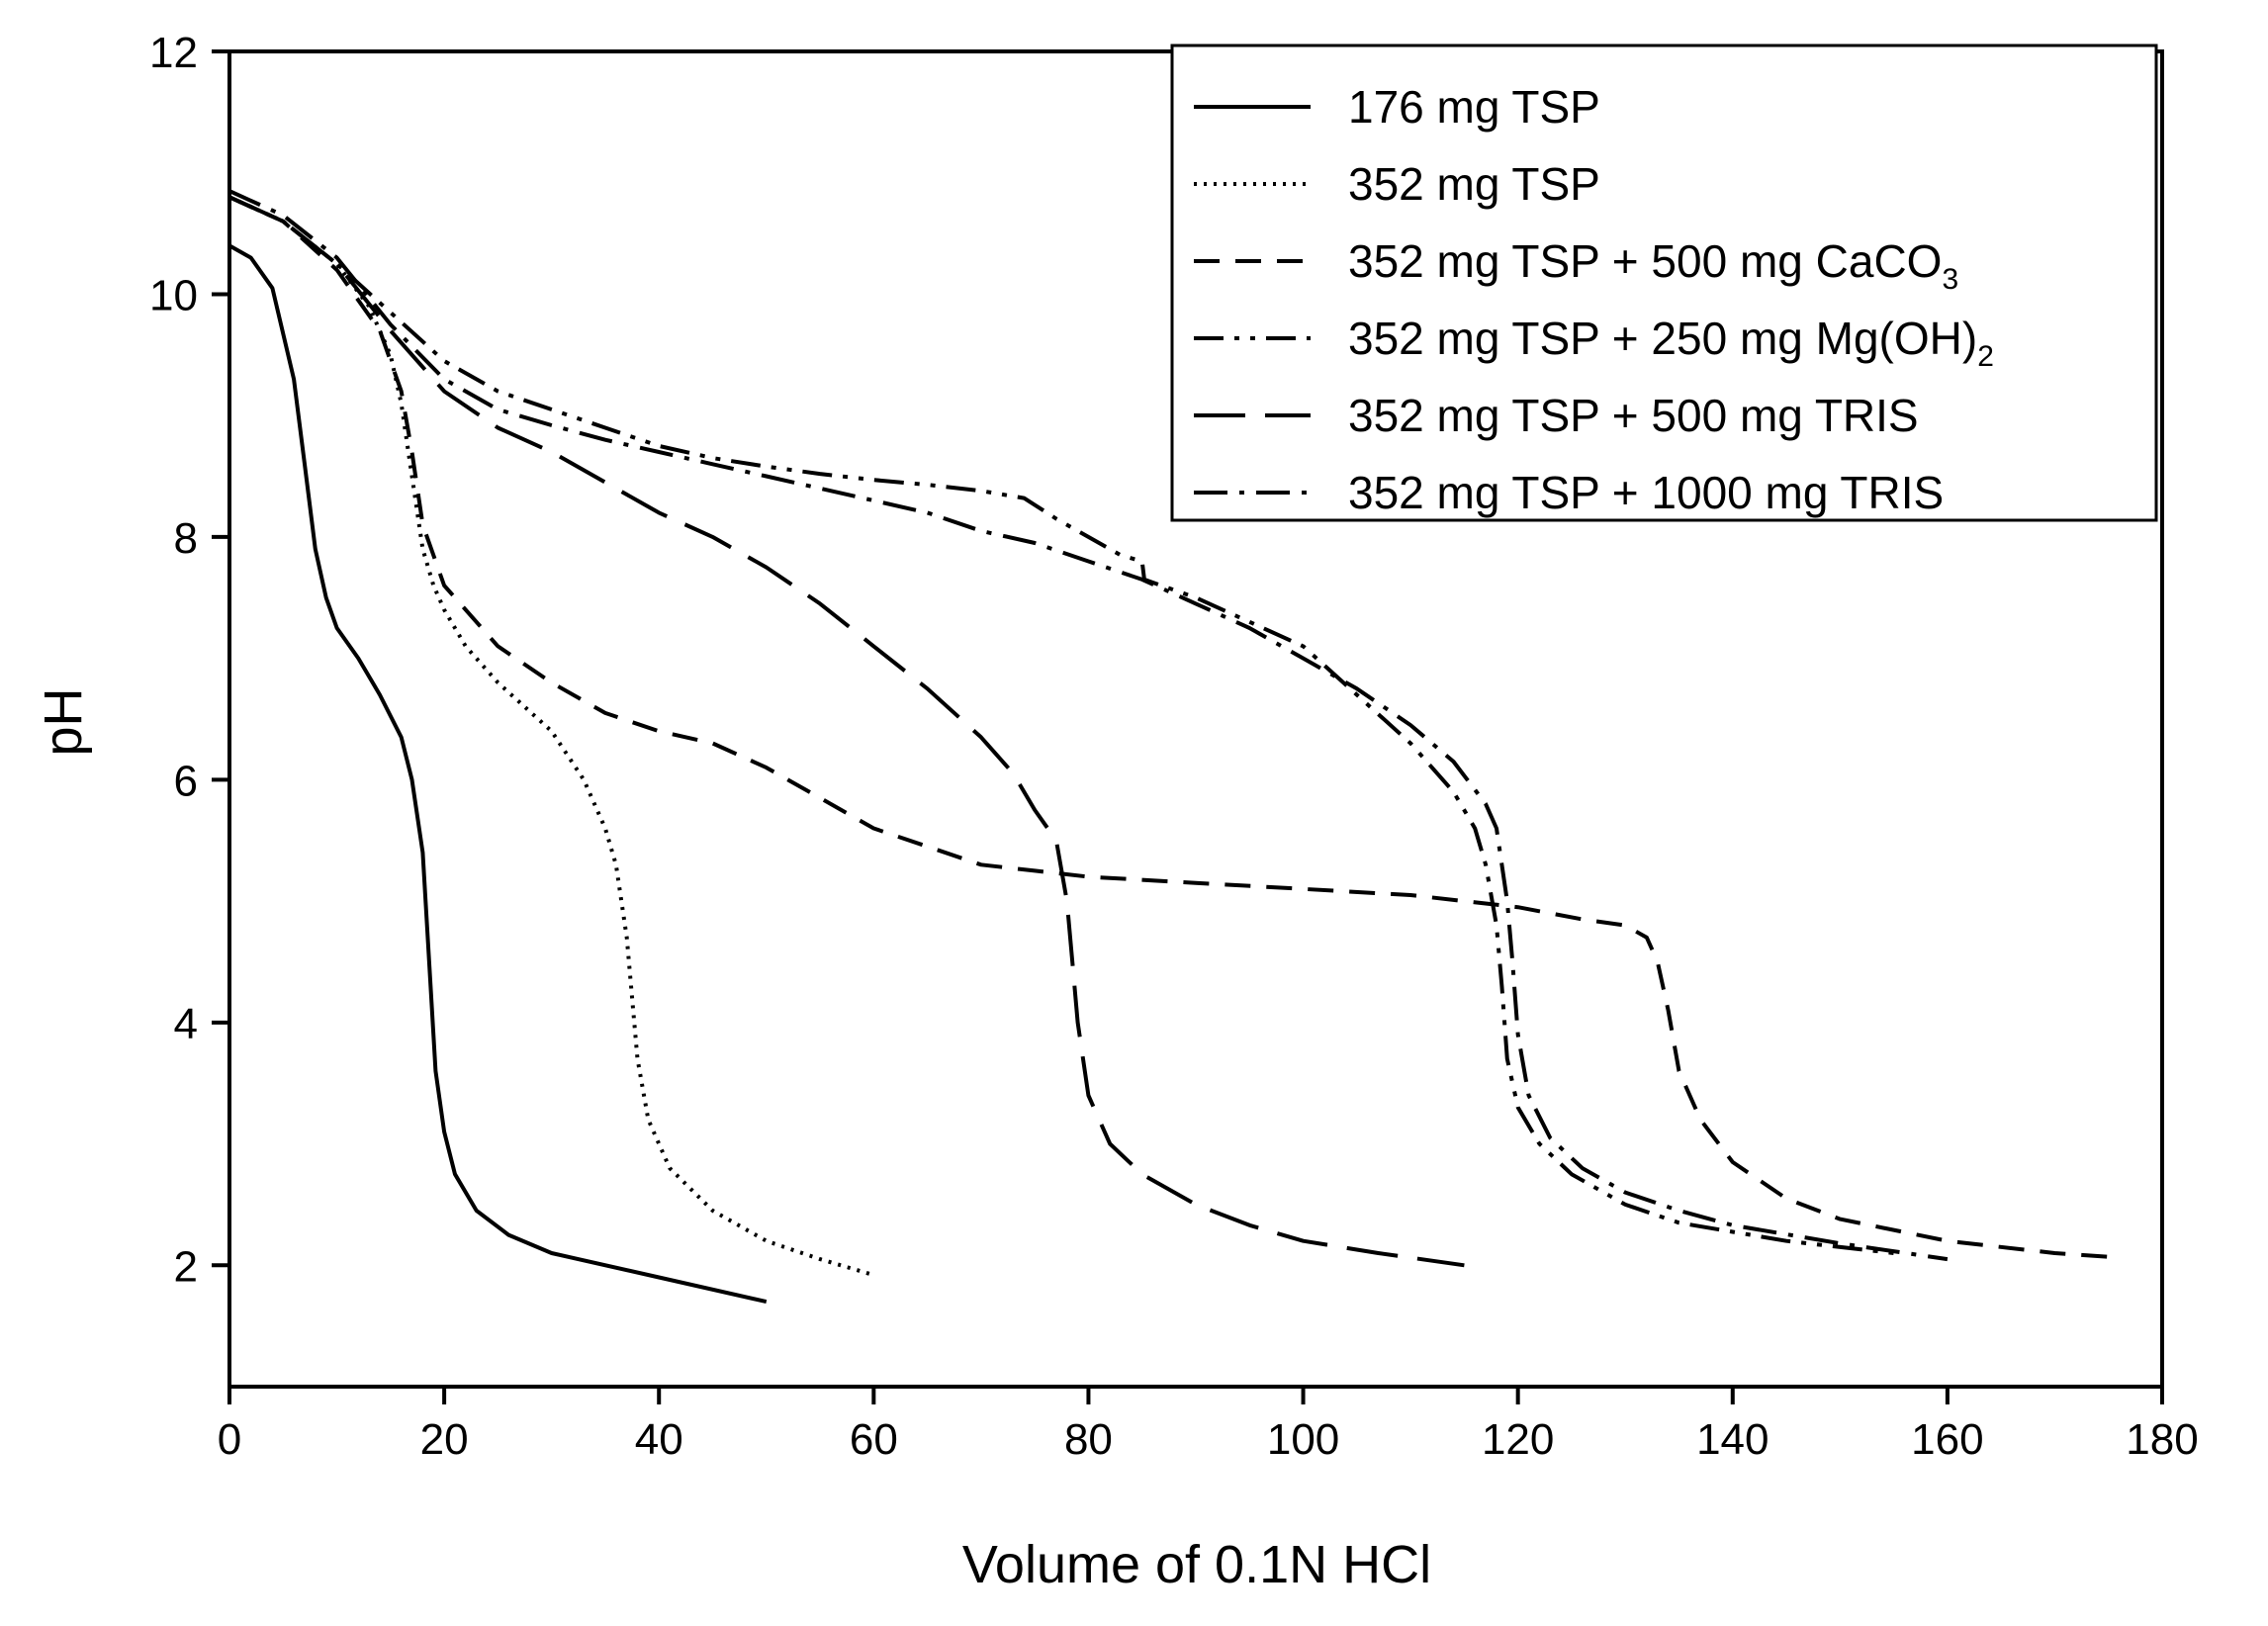  I want to click on x-tick-label: 20, so click(444, 1439).